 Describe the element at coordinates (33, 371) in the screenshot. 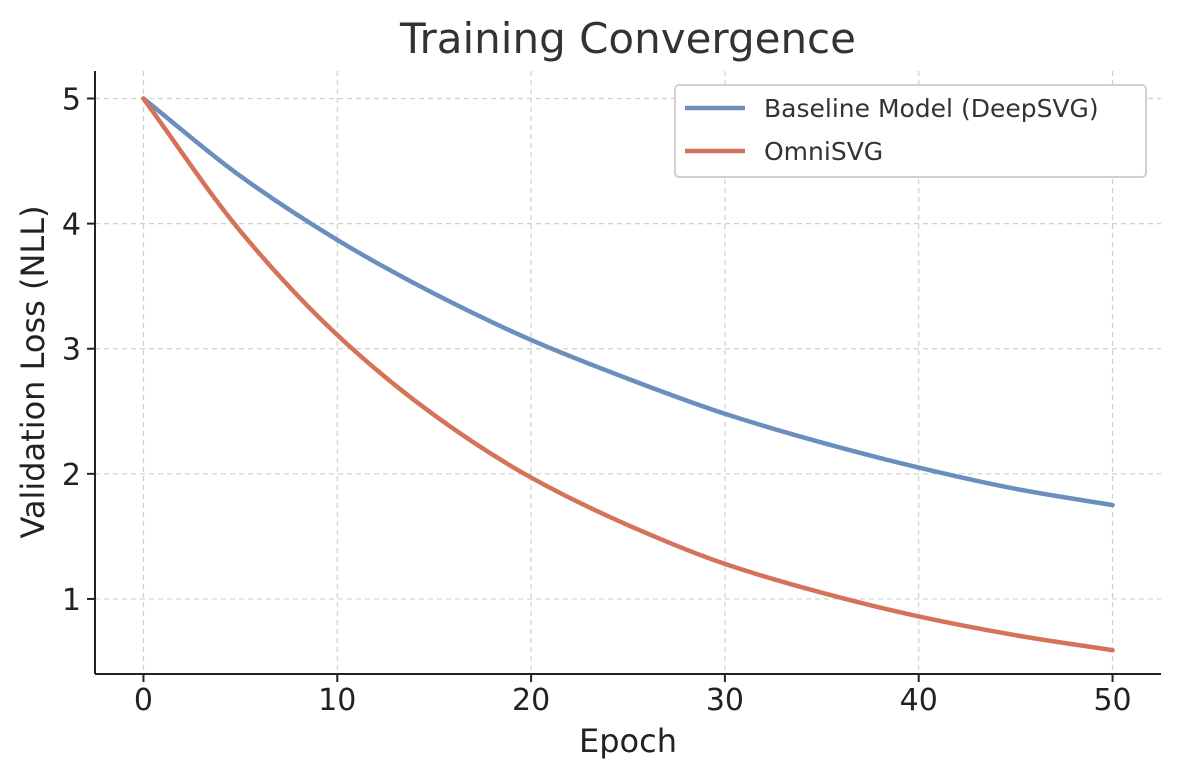

I see `y-axis-label: Validation Loss (NLL)` at that location.